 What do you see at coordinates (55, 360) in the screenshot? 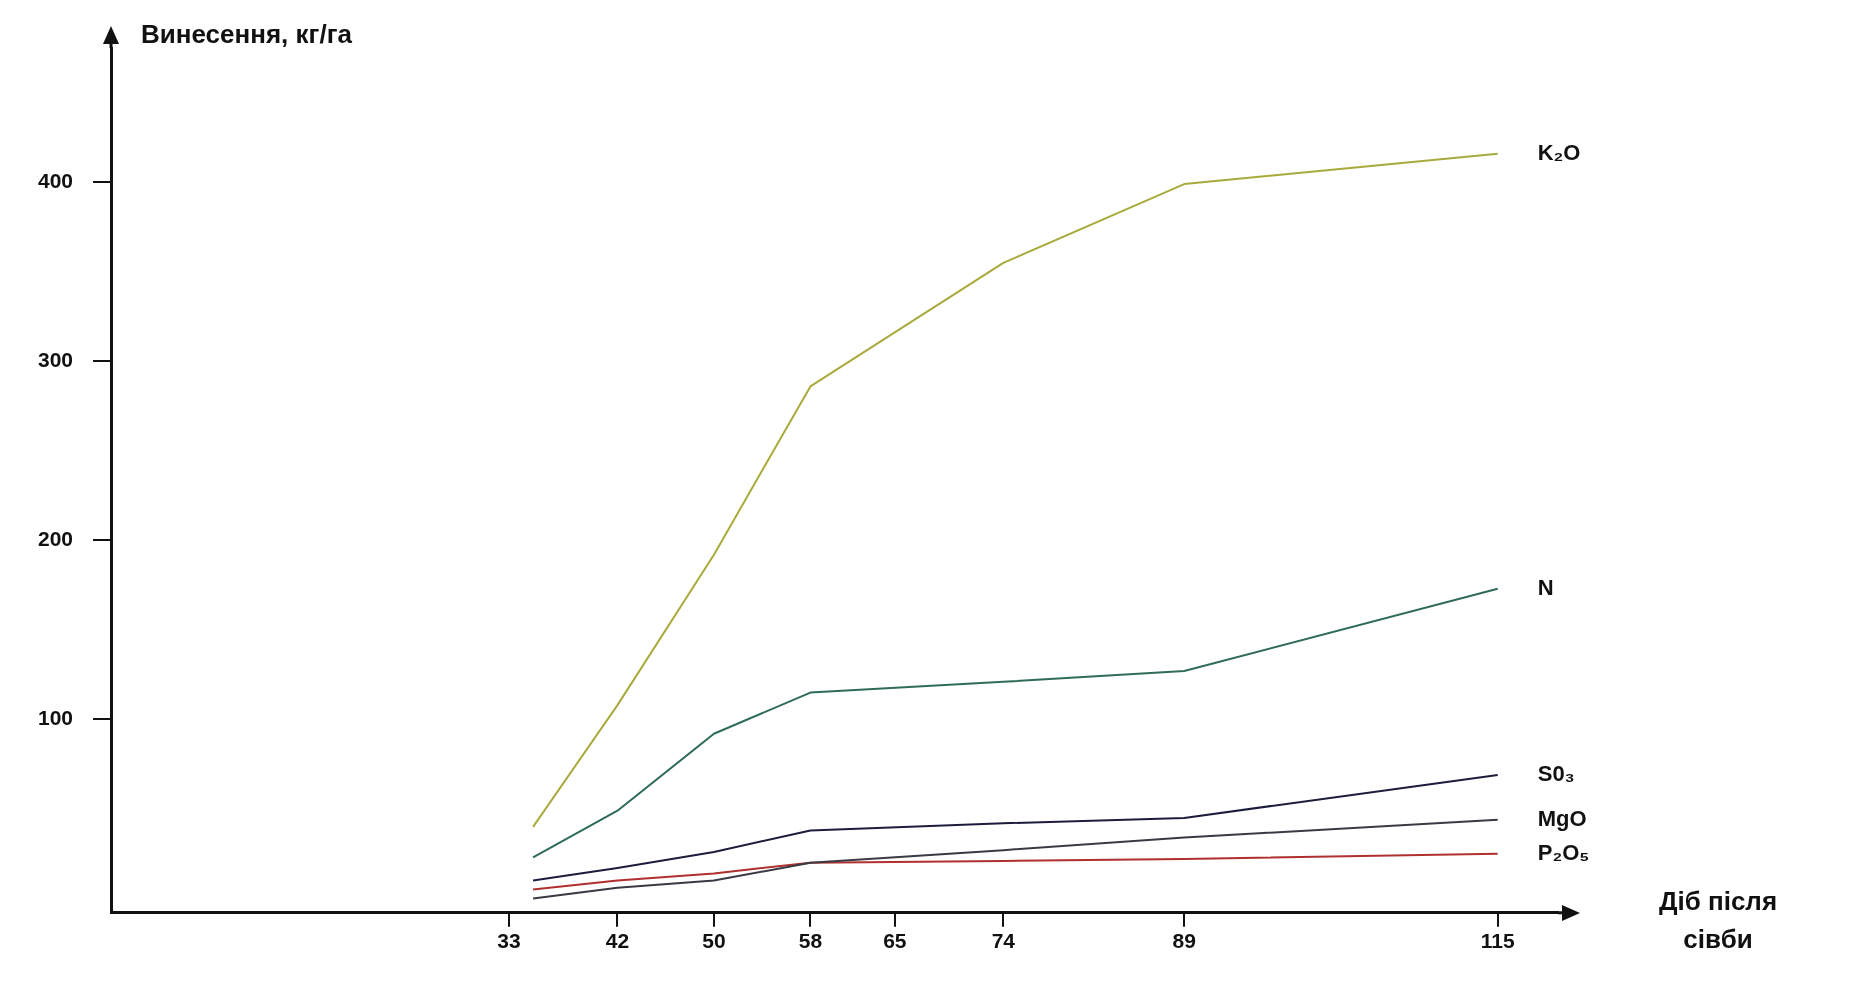
I see `y-tick-label: 300` at bounding box center [55, 360].